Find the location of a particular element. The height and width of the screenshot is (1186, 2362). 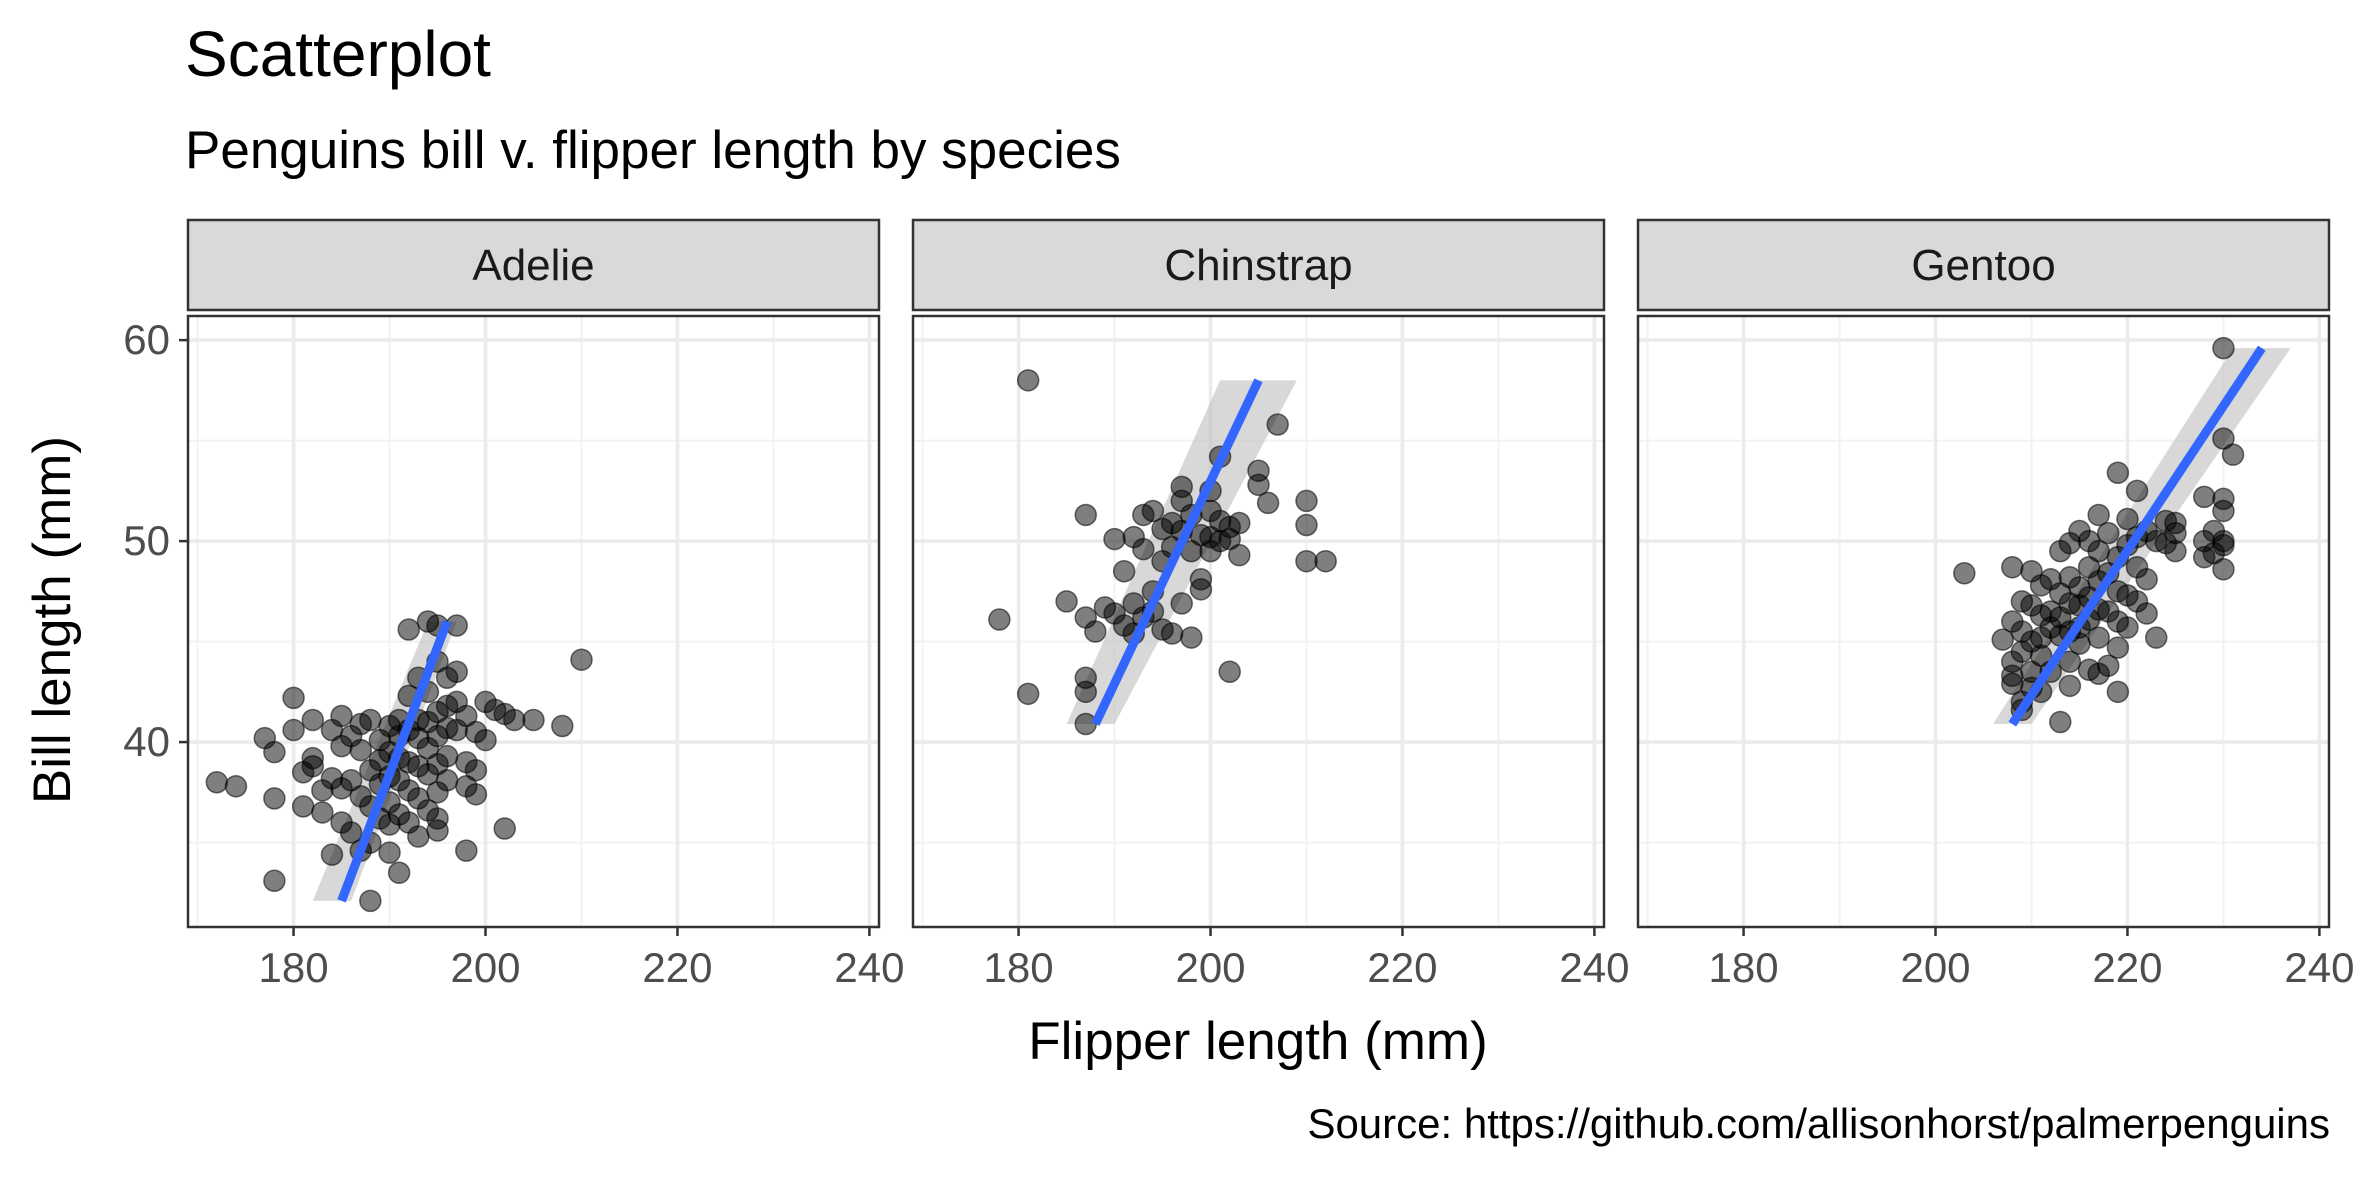

strip-gentoo is located at coordinates (1983, 265).